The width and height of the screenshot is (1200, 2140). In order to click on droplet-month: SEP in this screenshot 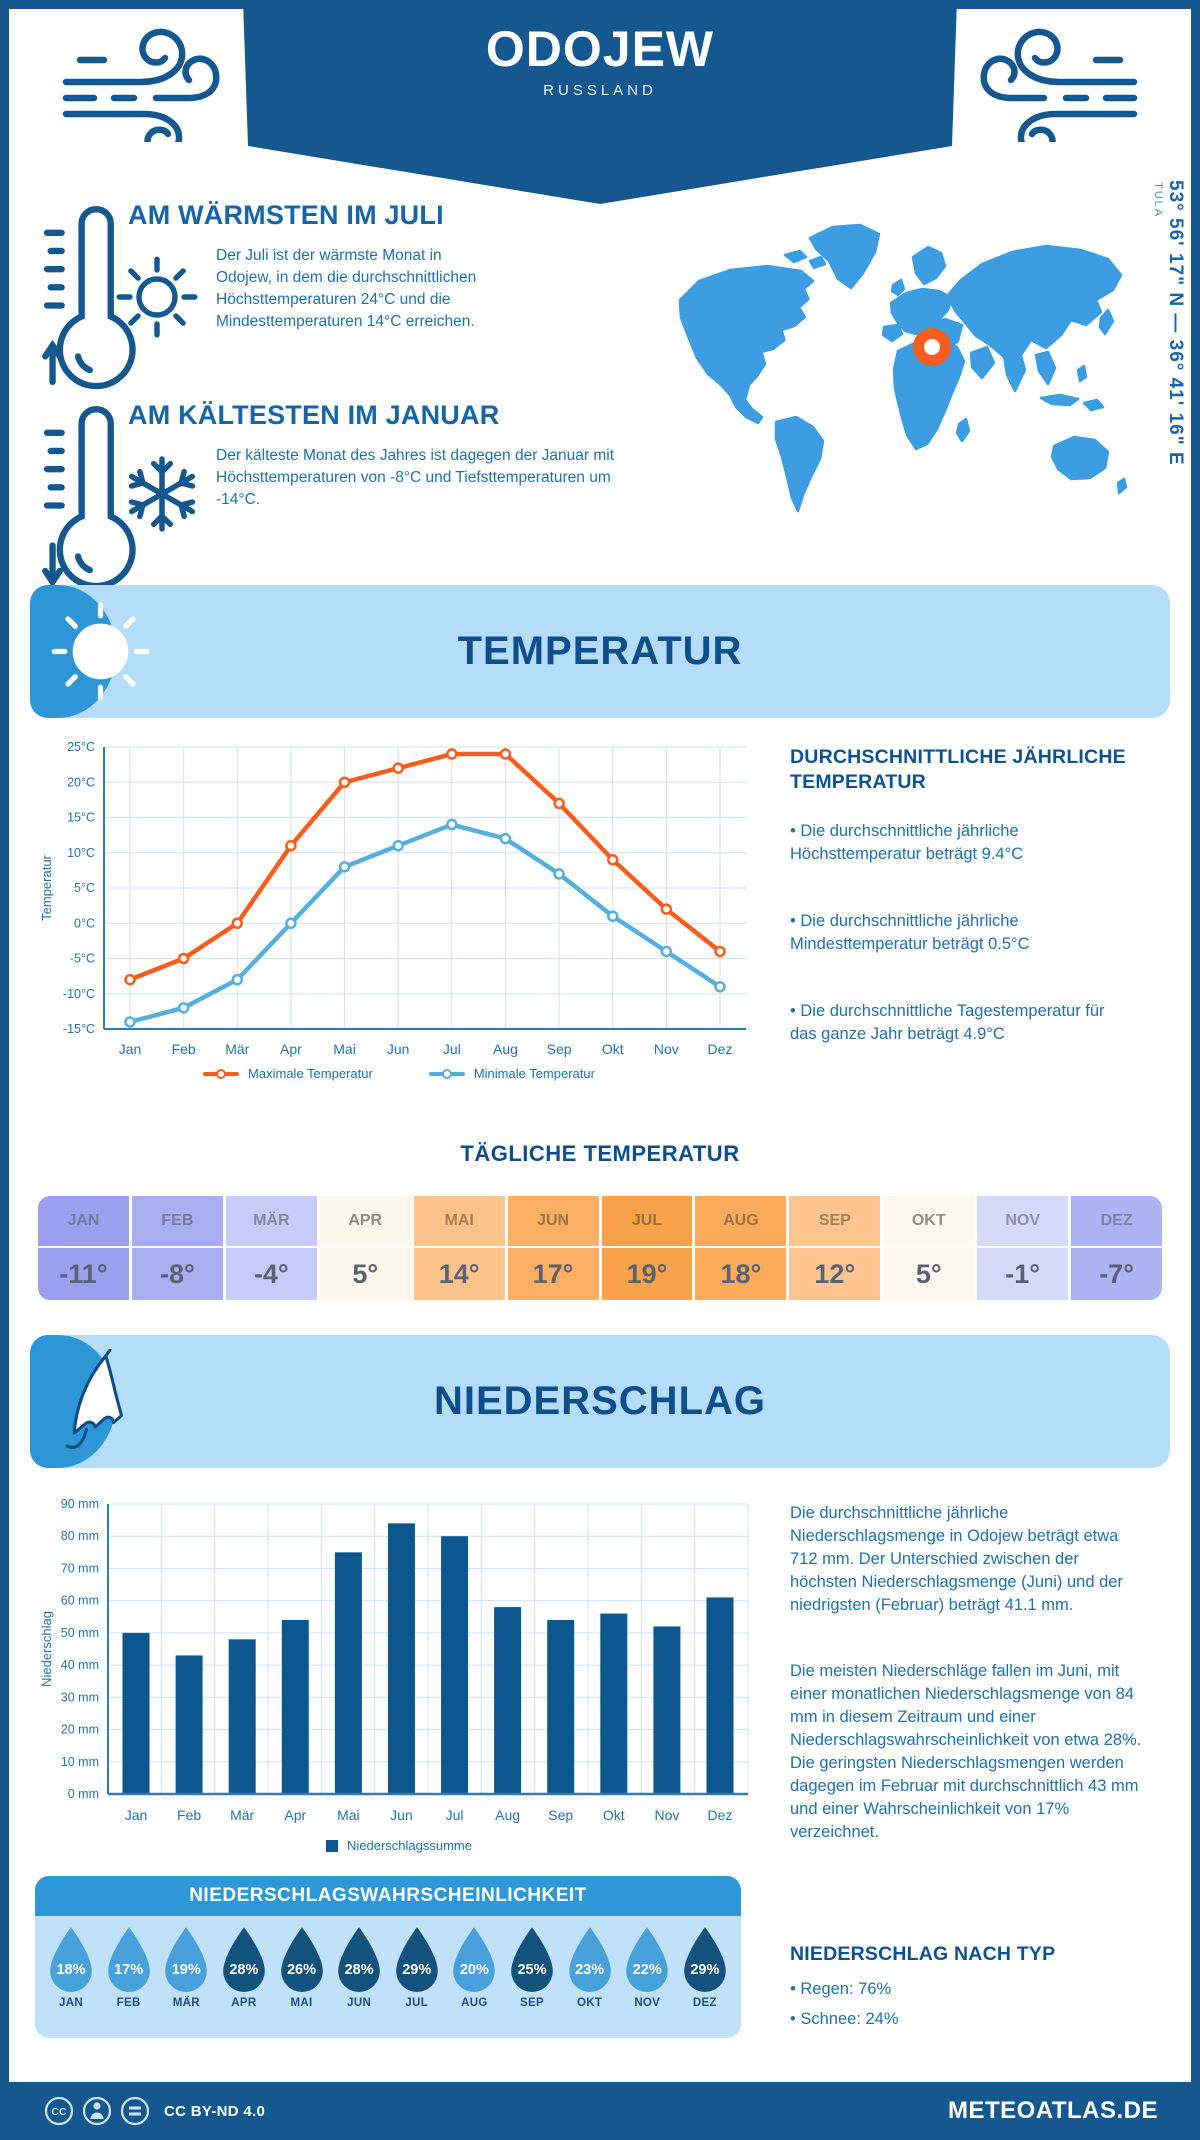, I will do `click(532, 2003)`.